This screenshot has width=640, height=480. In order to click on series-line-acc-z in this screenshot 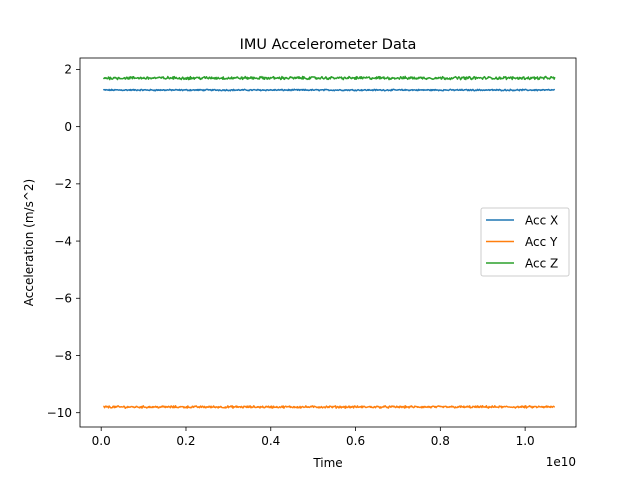, I will do `click(329, 78)`.